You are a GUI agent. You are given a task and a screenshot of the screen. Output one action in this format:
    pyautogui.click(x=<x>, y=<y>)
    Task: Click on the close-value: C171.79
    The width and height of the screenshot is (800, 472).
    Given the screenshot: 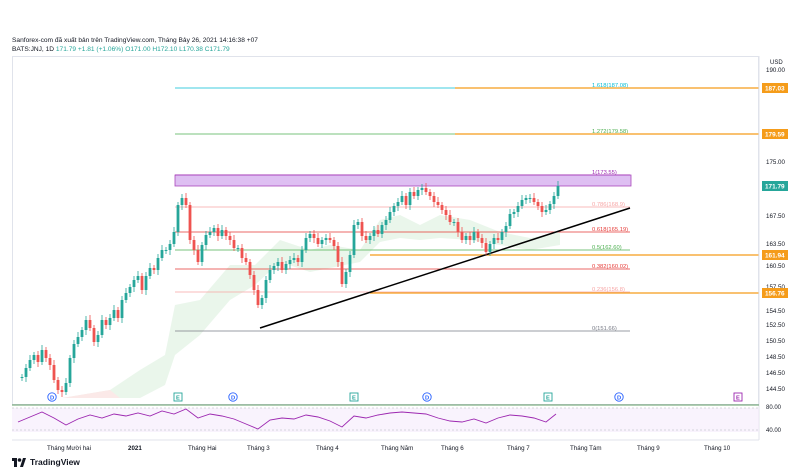 What is the action you would take?
    pyautogui.click(x=217, y=49)
    